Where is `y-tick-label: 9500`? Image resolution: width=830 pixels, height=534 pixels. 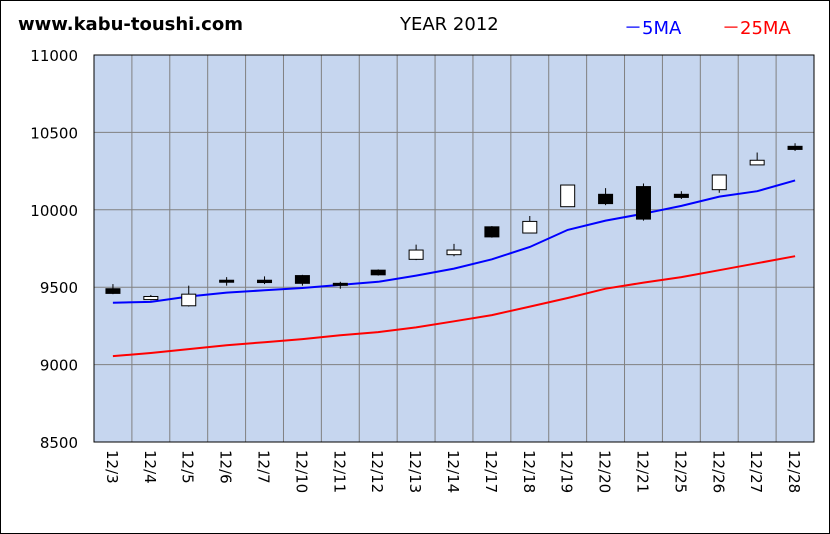
y-tick-label: 9500 is located at coordinates (59, 288).